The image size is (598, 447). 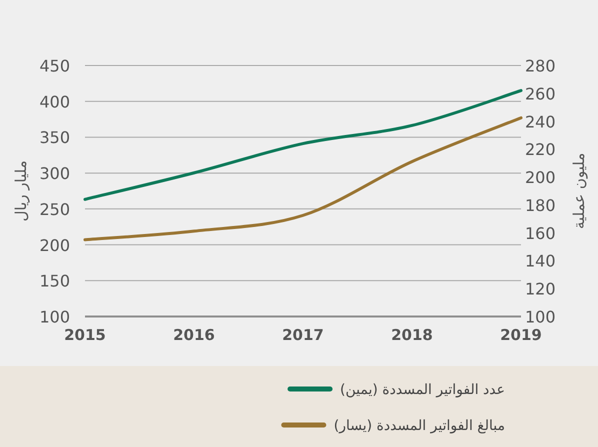 I want to click on y-tick-label: 200, so click(x=54, y=245).